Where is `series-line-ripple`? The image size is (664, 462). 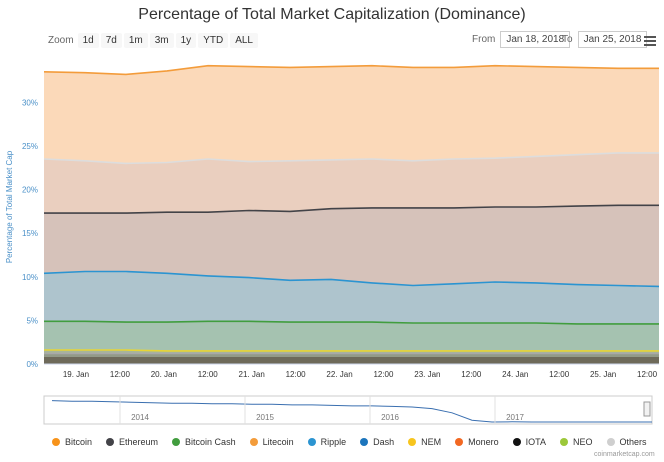 series-line-ripple is located at coordinates (351, 279).